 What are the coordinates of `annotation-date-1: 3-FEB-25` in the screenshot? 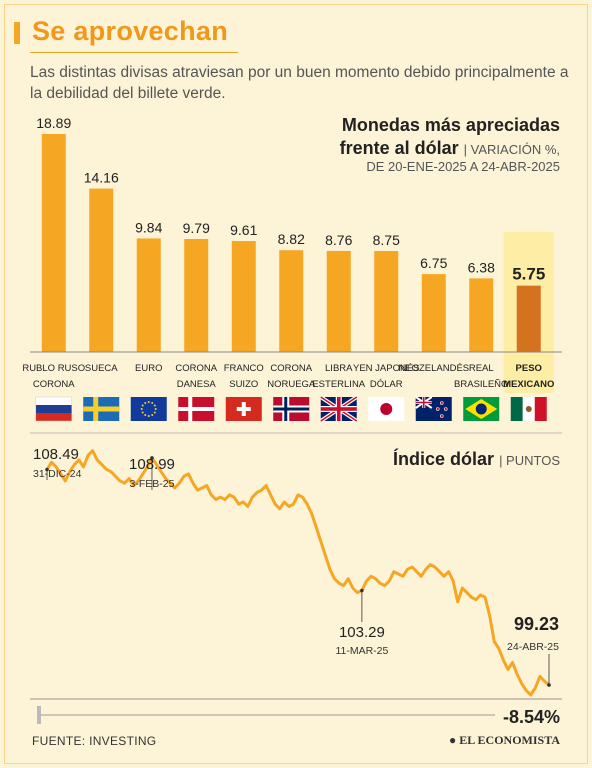 It's located at (151, 484).